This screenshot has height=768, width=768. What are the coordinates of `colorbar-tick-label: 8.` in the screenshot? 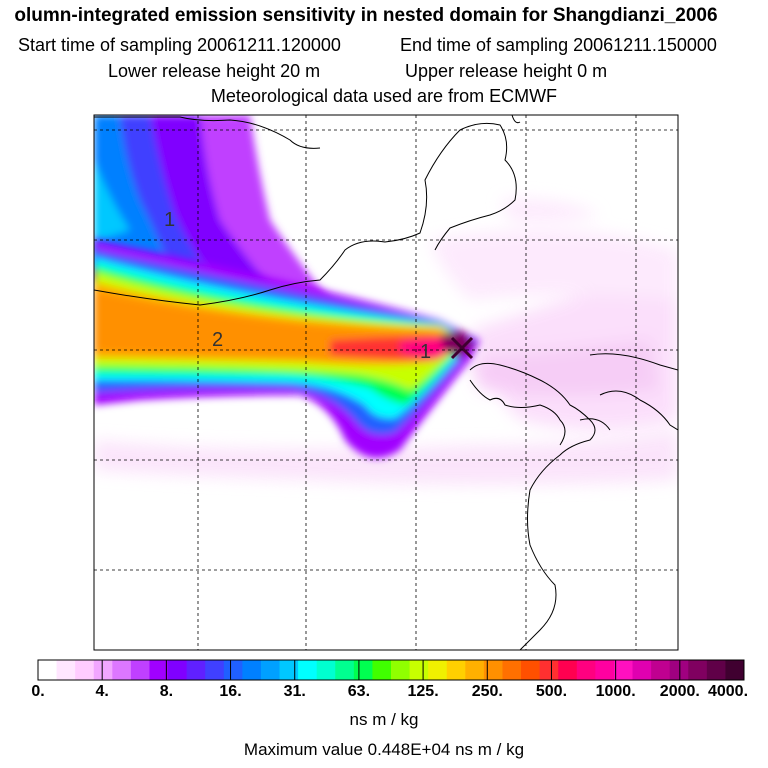 It's located at (166, 691).